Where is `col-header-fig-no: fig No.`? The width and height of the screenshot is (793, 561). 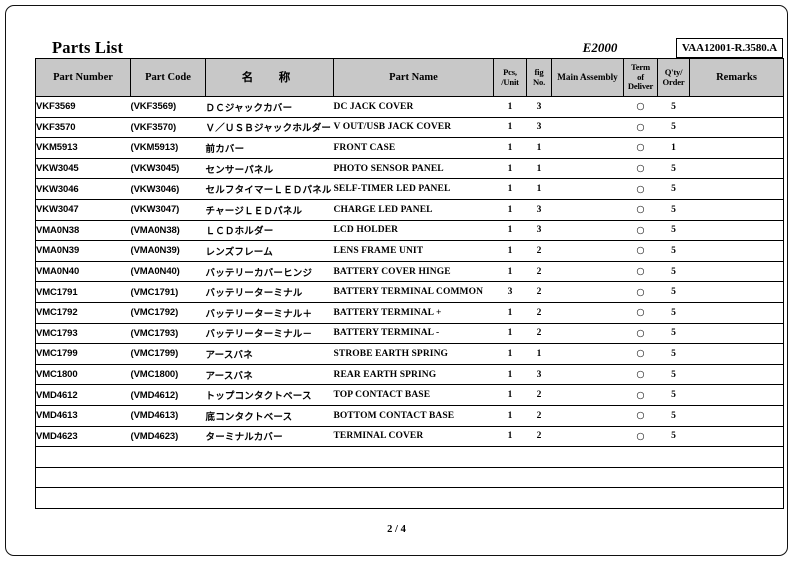 col-header-fig-no: fig No. is located at coordinates (539, 77).